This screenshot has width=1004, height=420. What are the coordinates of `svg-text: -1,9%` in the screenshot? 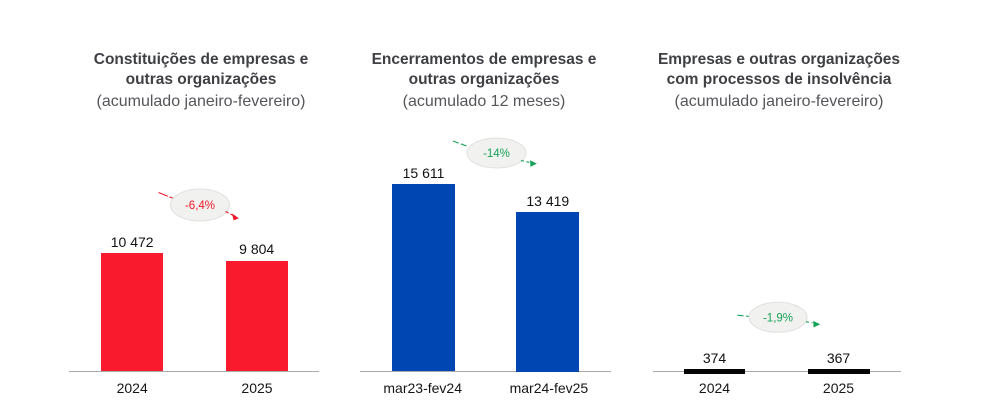 It's located at (778, 318).